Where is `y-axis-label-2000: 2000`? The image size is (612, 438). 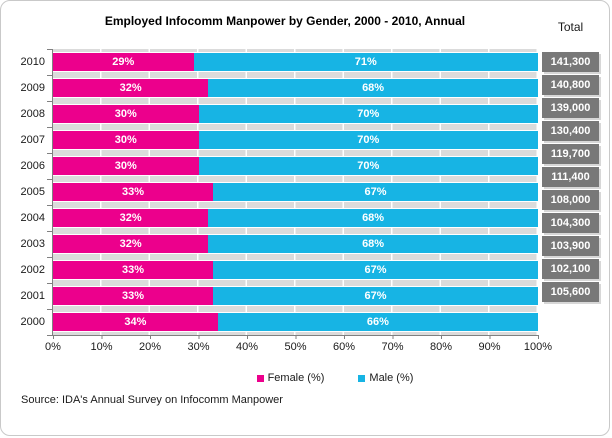 y-axis-label-2000: 2000 is located at coordinates (32, 322).